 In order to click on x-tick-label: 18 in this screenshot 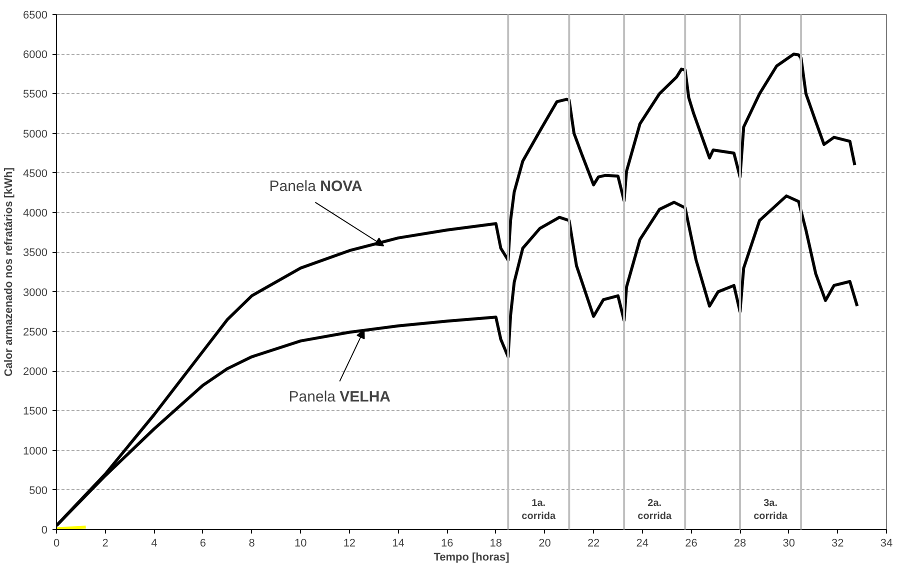, I will do `click(496, 544)`.